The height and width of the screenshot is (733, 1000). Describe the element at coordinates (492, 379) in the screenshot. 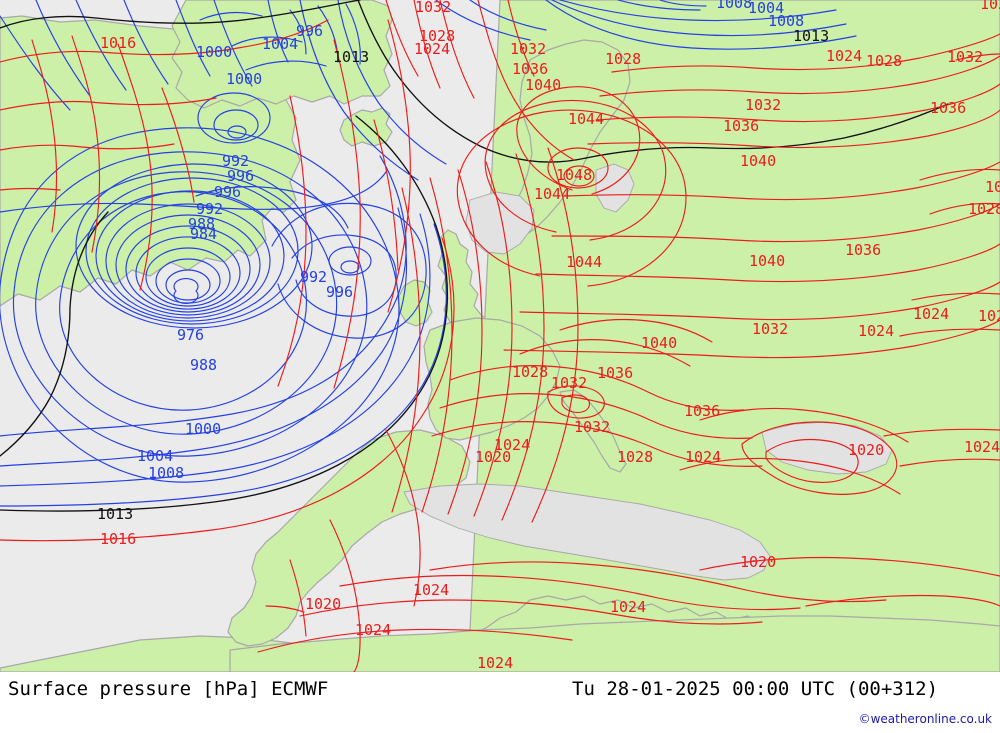

I see `land-western-europe` at that location.